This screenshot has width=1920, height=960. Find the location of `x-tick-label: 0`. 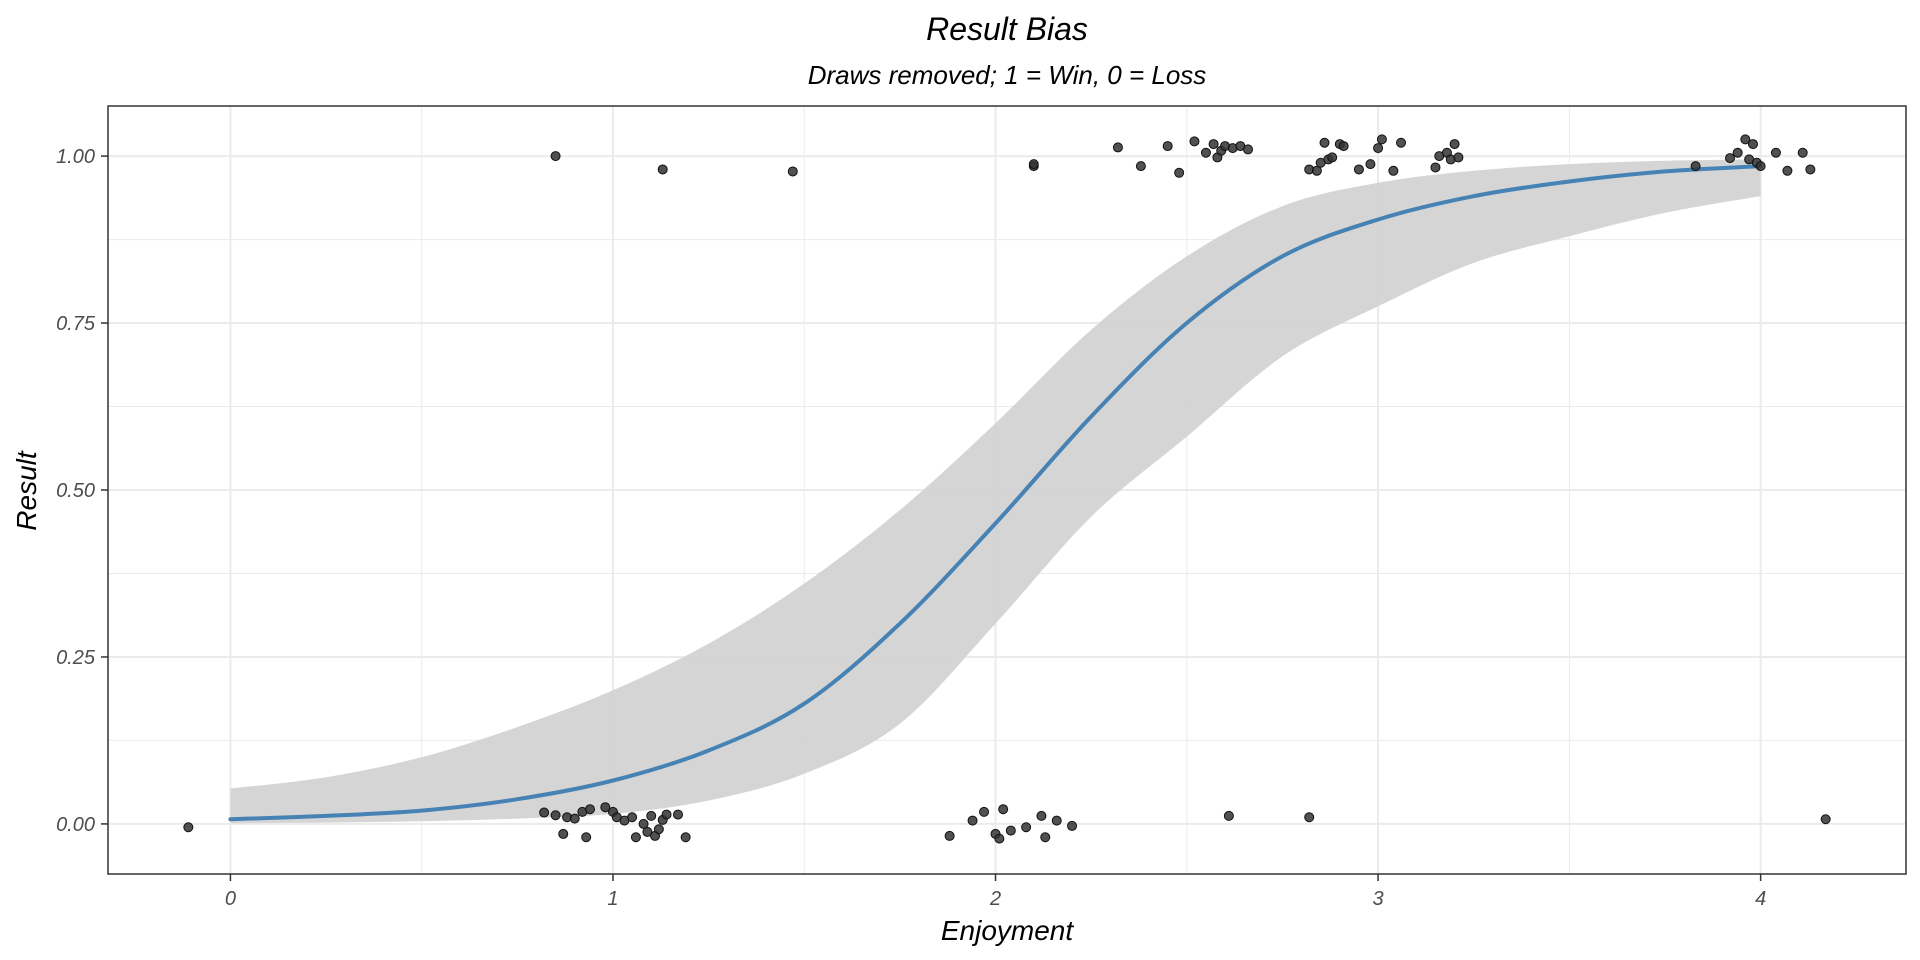

x-tick-label: 0 is located at coordinates (230, 899).